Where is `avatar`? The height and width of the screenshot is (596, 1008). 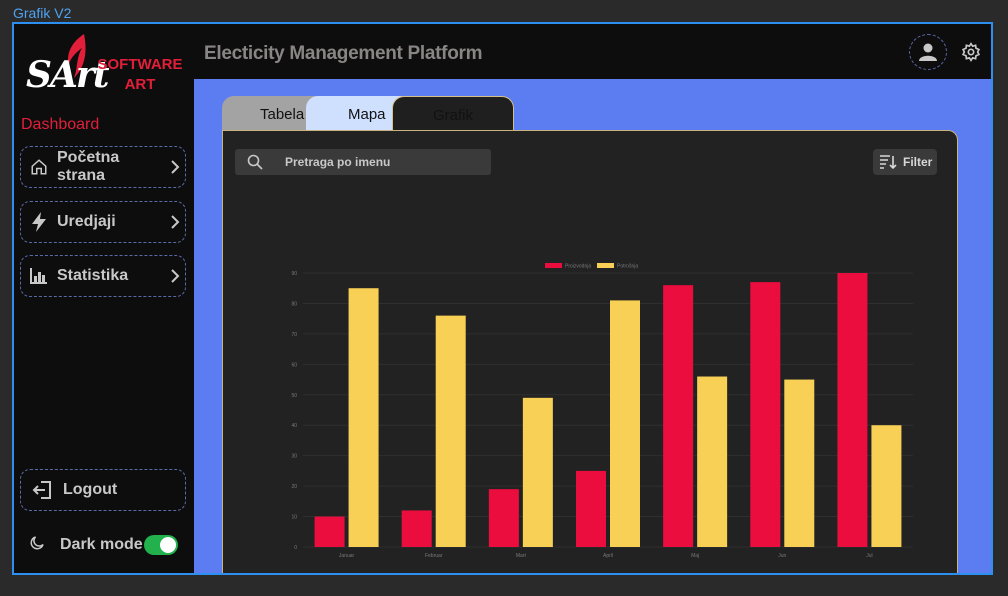 avatar is located at coordinates (928, 52).